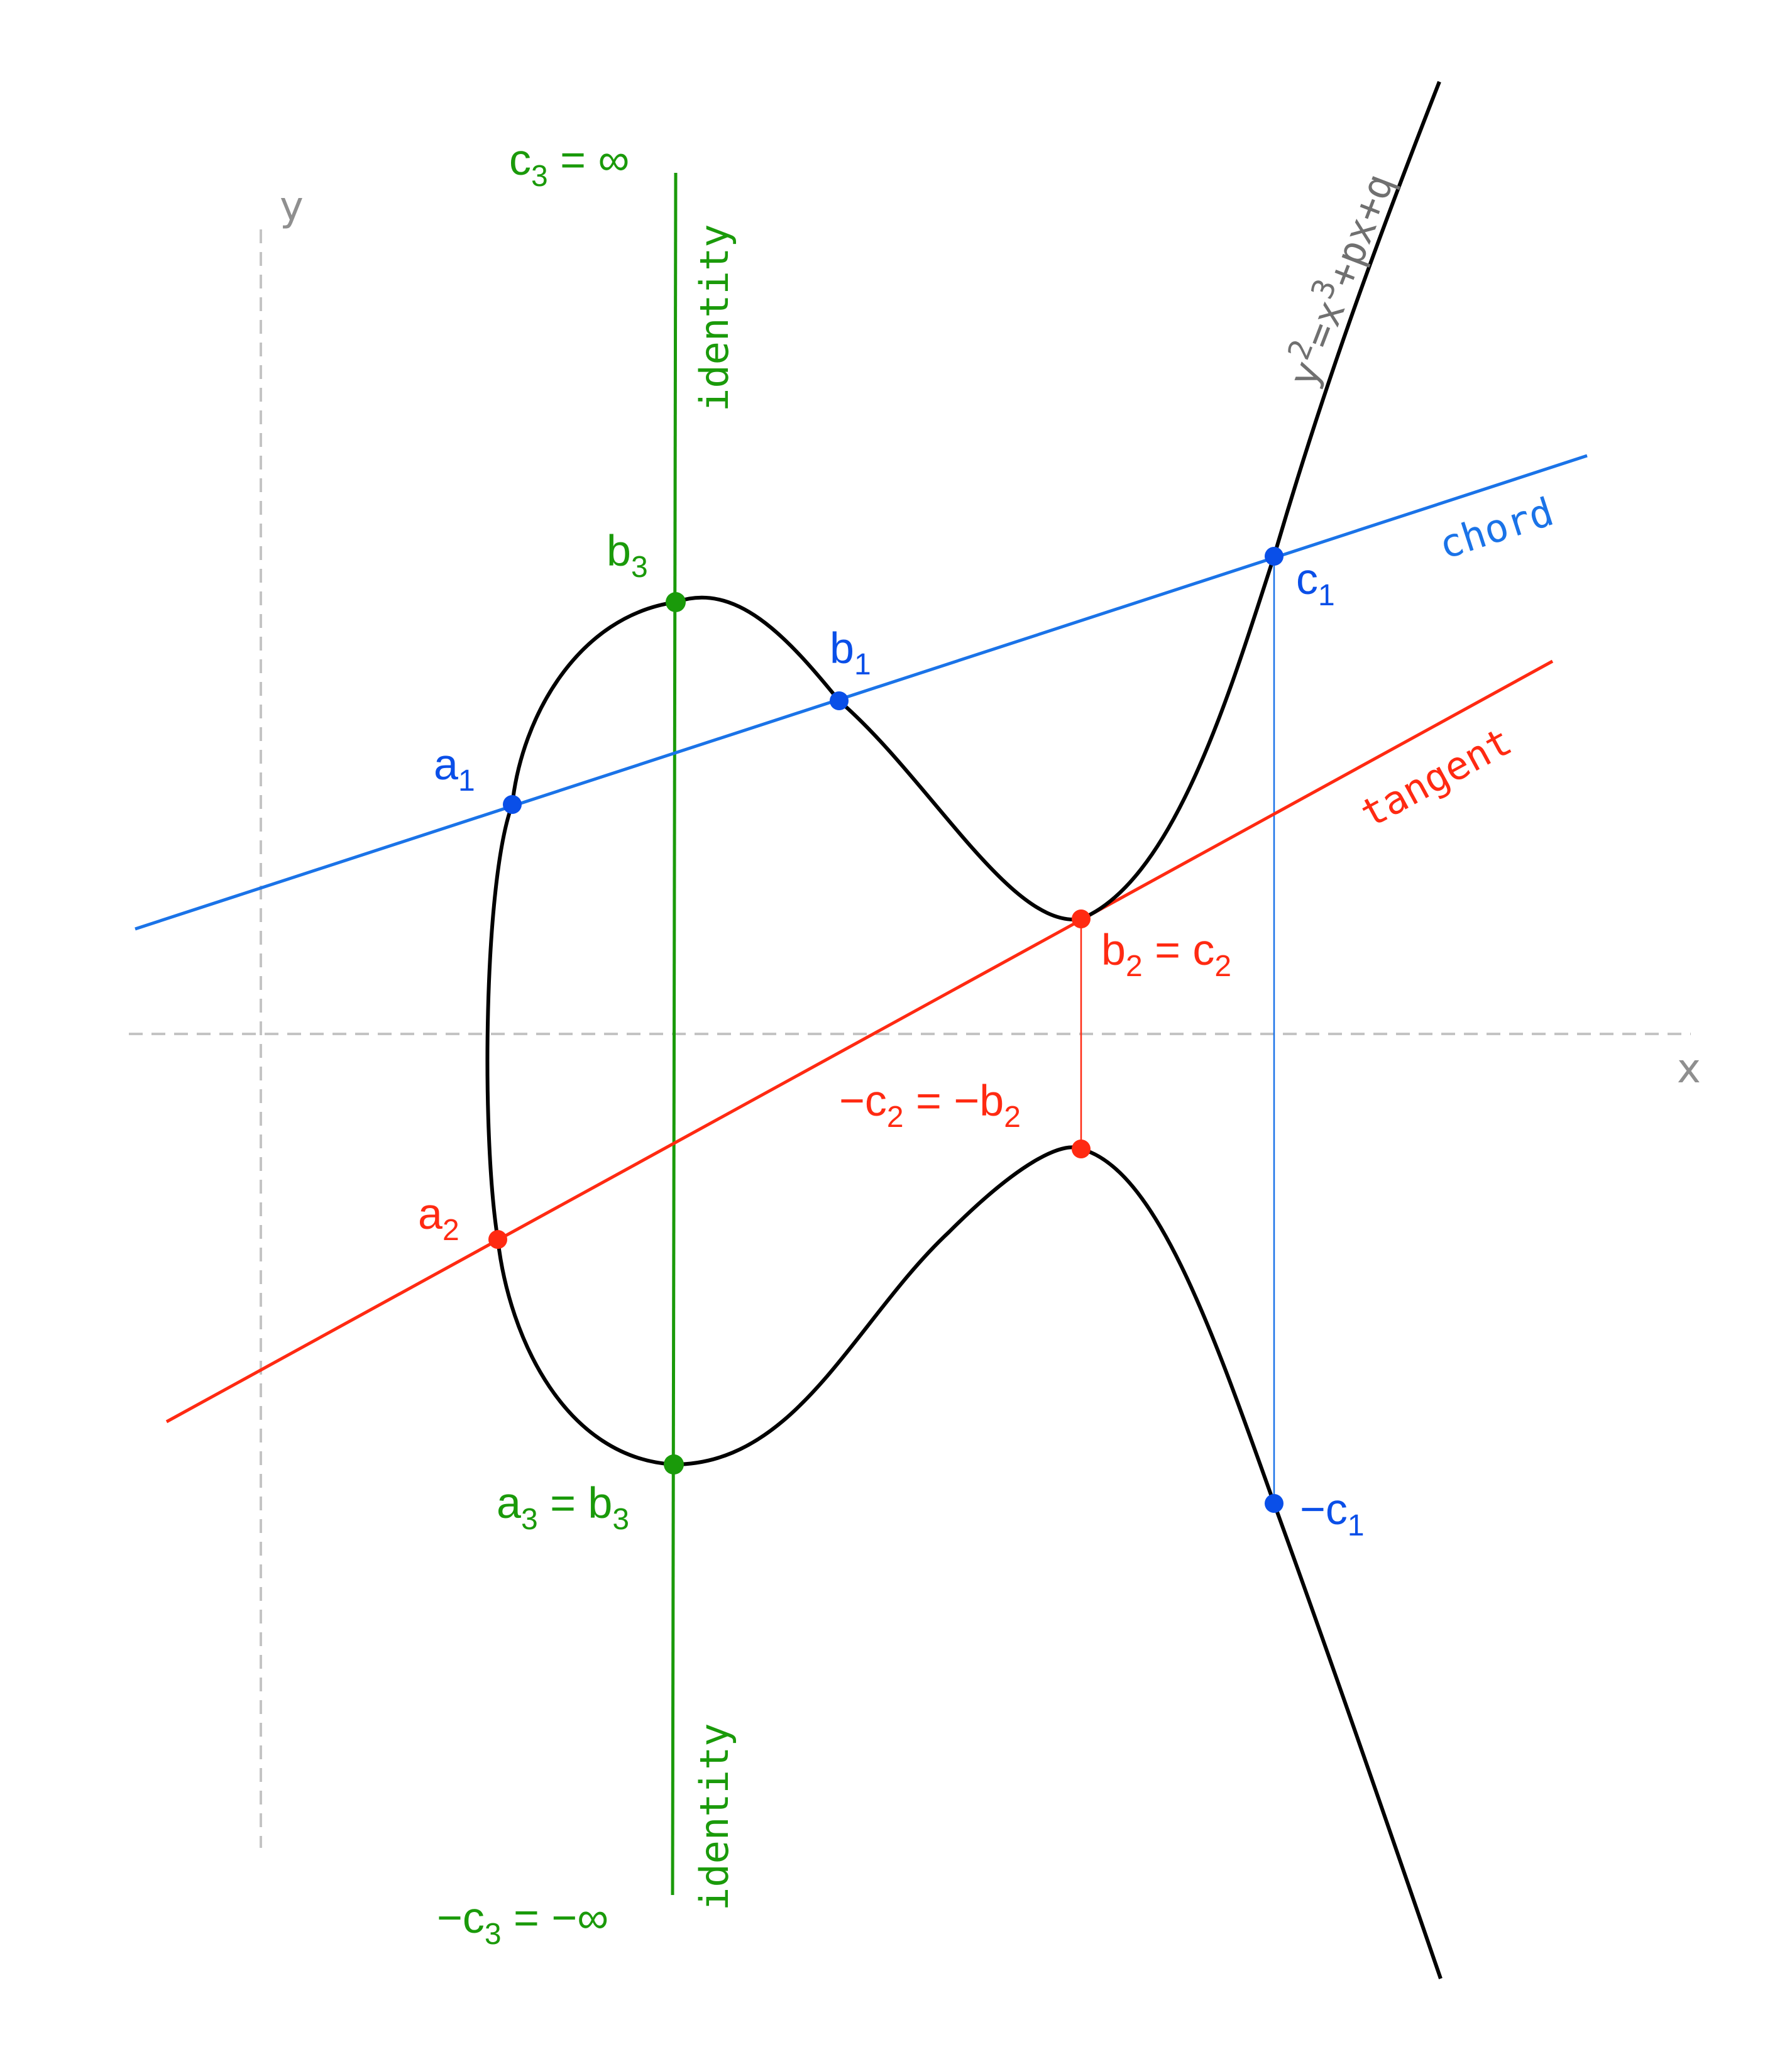  Describe the element at coordinates (930, 1105) in the screenshot. I see `label-neg-c2-neg-b2: −c2 = −b2` at that location.